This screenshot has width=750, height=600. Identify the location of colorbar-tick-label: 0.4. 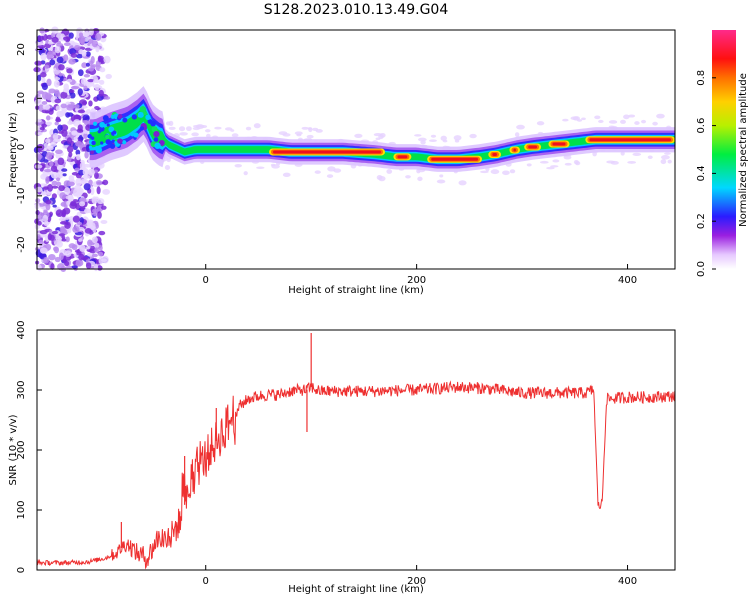
(701, 173).